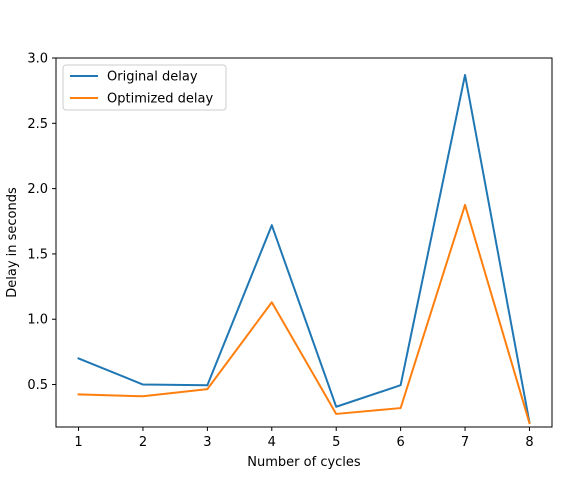 The height and width of the screenshot is (480, 561). Describe the element at coordinates (465, 442) in the screenshot. I see `x-tick-label: 7` at that location.